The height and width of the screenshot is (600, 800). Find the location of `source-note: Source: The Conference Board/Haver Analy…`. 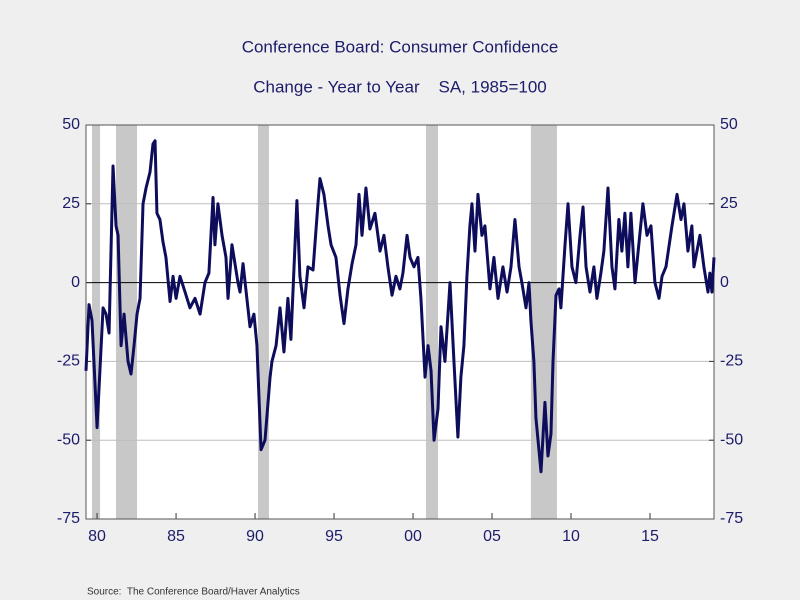

source-note: Source: The Conference Board/Haver Analy… is located at coordinates (193, 592).